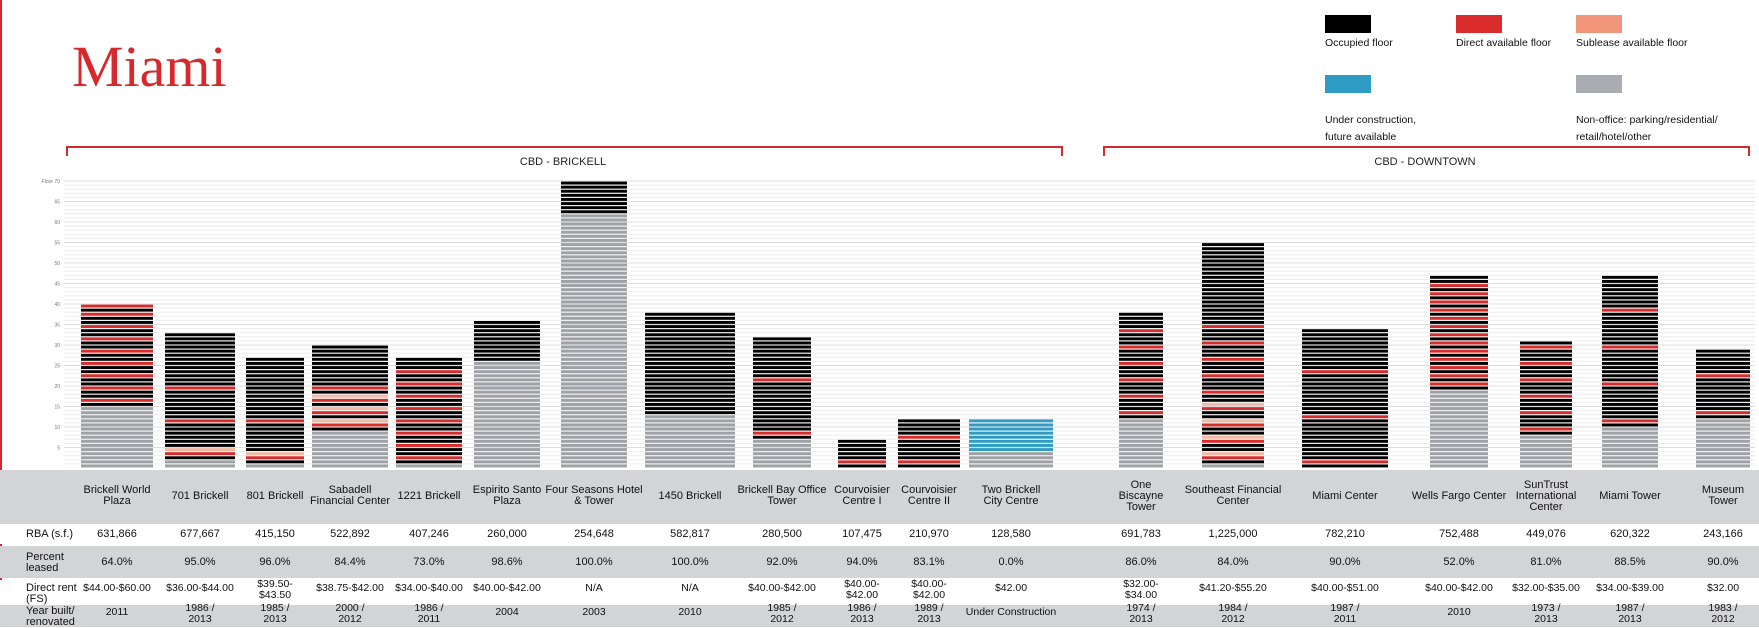 This screenshot has height=628, width=1759. I want to click on table-cell-pct-leased: 98.6%, so click(507, 562).